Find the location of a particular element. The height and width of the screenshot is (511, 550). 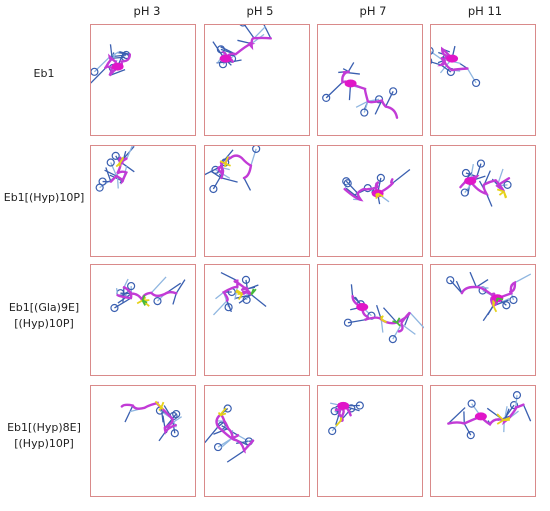

column-header-ph7: pH 7 is located at coordinates (373, 11).